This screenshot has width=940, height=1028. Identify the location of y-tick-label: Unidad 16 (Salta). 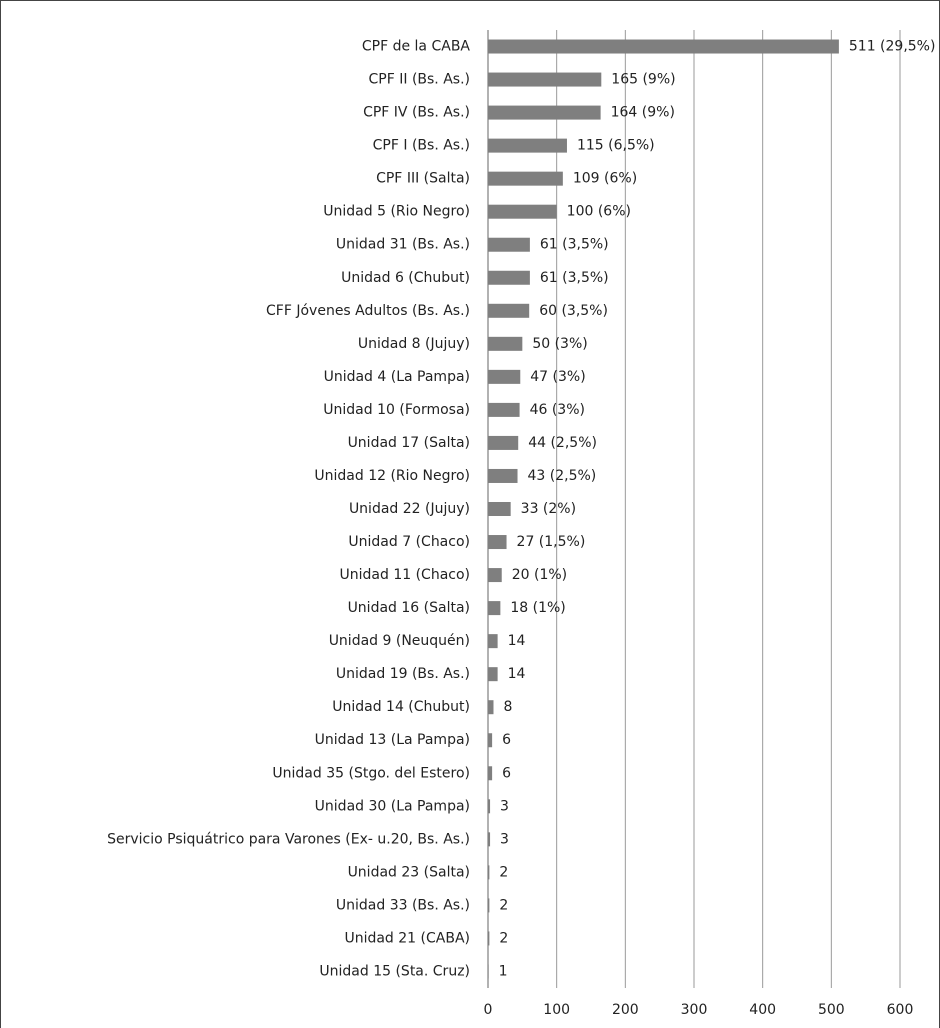
(409, 608).